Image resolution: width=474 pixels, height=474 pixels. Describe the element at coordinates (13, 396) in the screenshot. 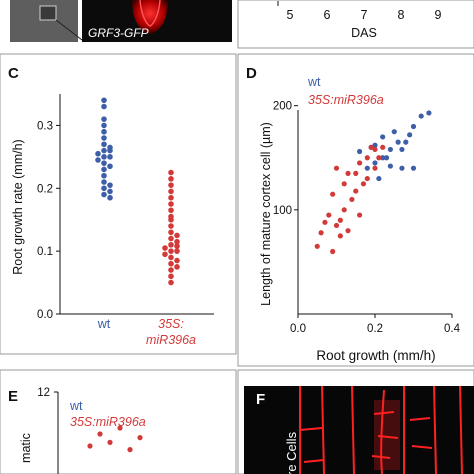

I see `panel-e-letter: E` at that location.